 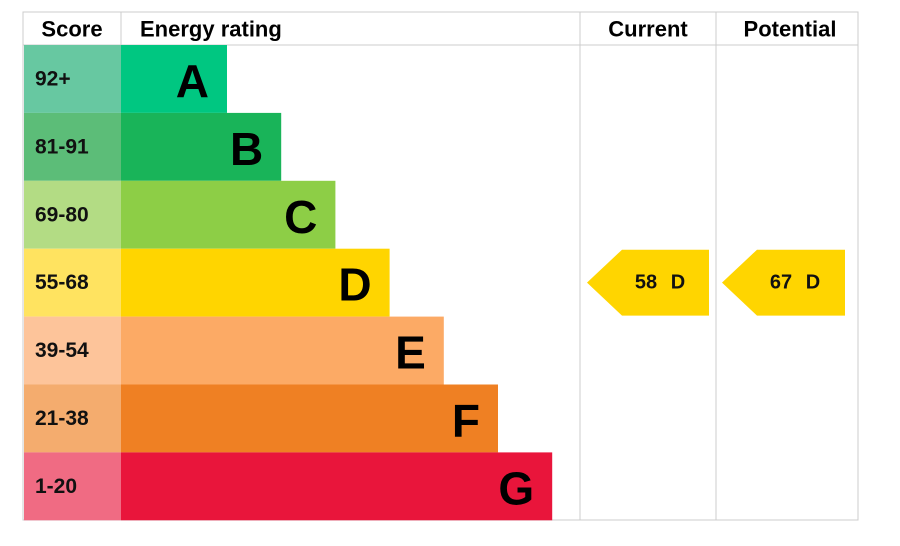 What do you see at coordinates (300, 217) in the screenshot?
I see `rating-letter: C` at bounding box center [300, 217].